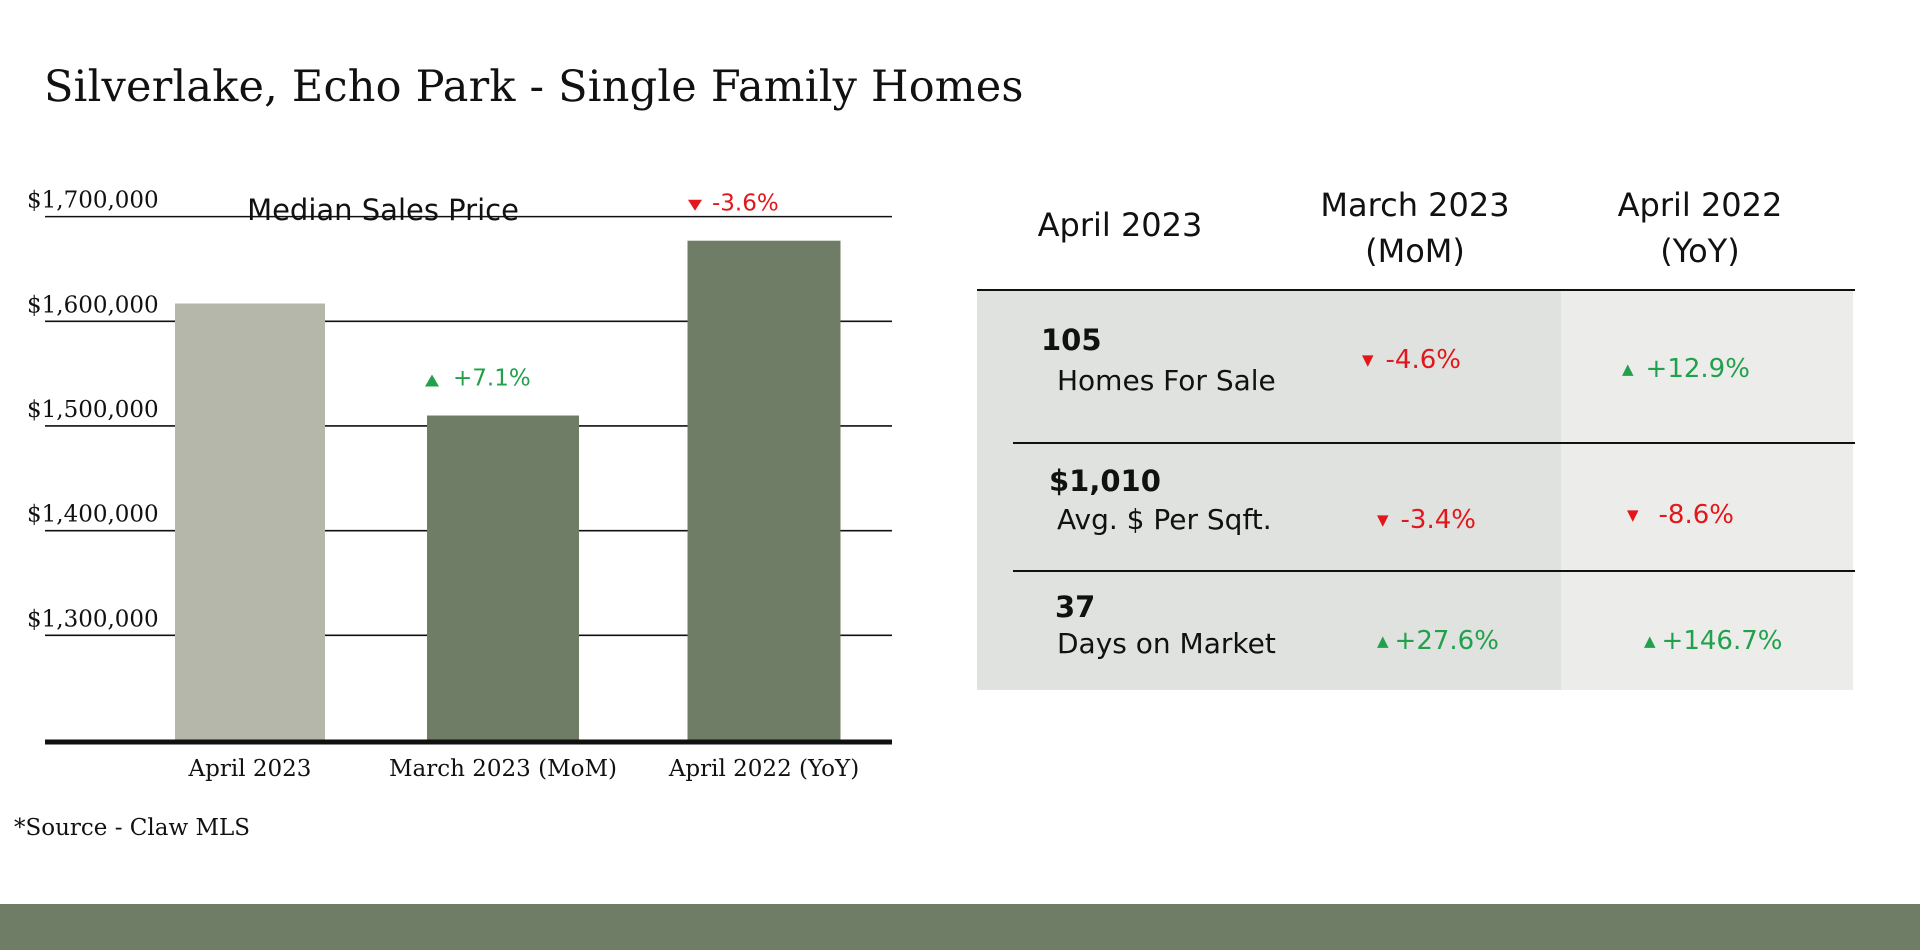 Image resolution: width=1920 pixels, height=950 pixels. What do you see at coordinates (1415, 228) in the screenshot?
I see `header-mom: March 2023 (MoM)` at bounding box center [1415, 228].